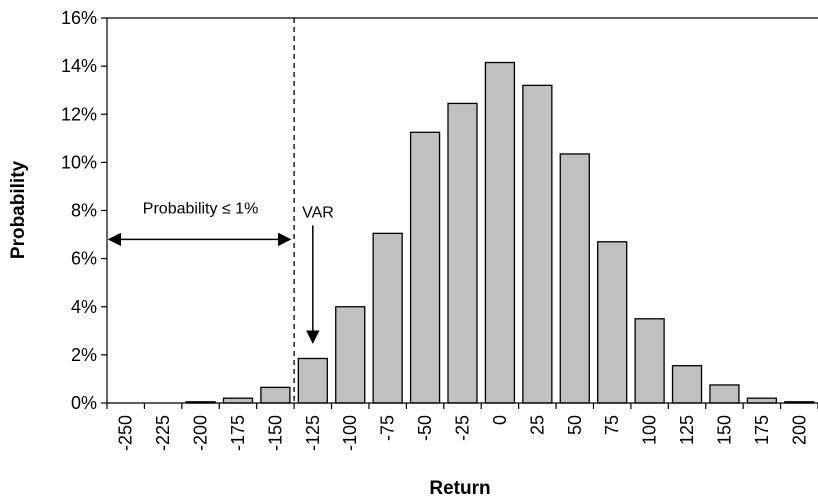 This screenshot has width=818, height=502. I want to click on var-label: VAR, so click(318, 212).